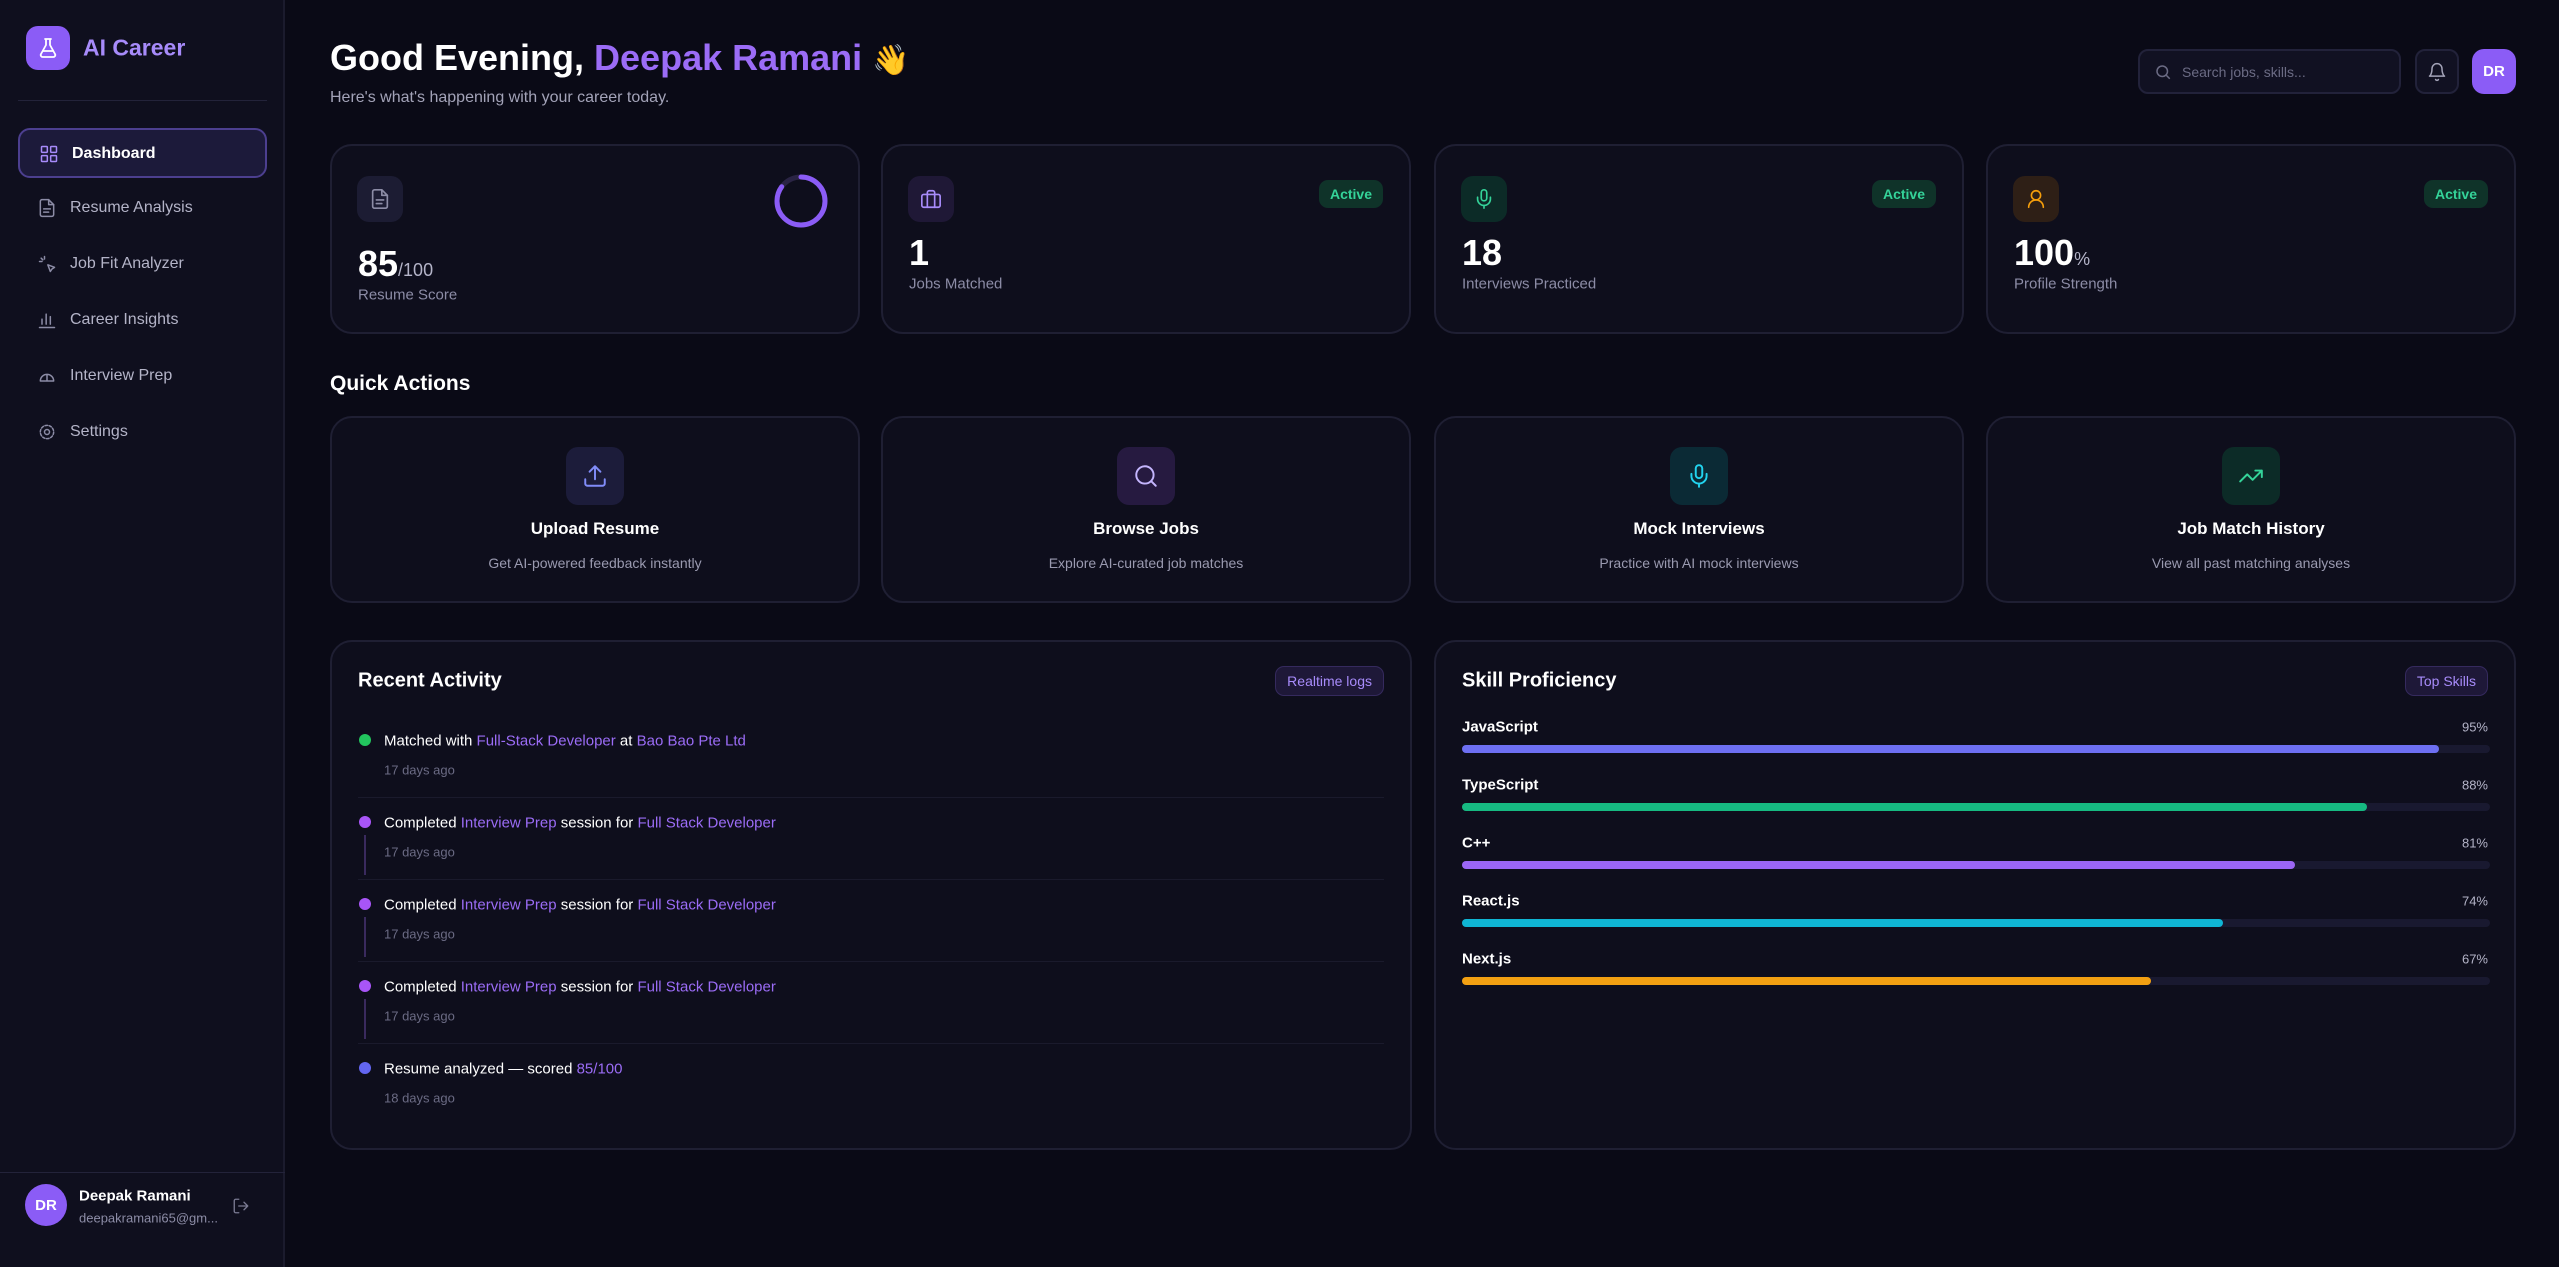  Describe the element at coordinates (2163, 72) in the screenshot. I see `search-icon` at that location.